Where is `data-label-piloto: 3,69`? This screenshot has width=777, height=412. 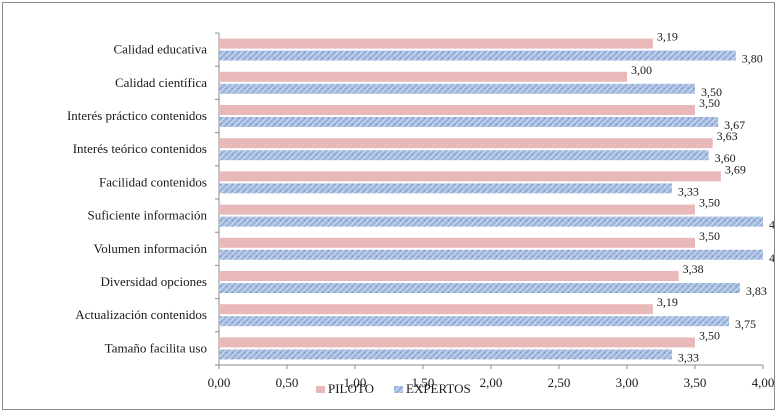
data-label-piloto: 3,69 is located at coordinates (735, 169).